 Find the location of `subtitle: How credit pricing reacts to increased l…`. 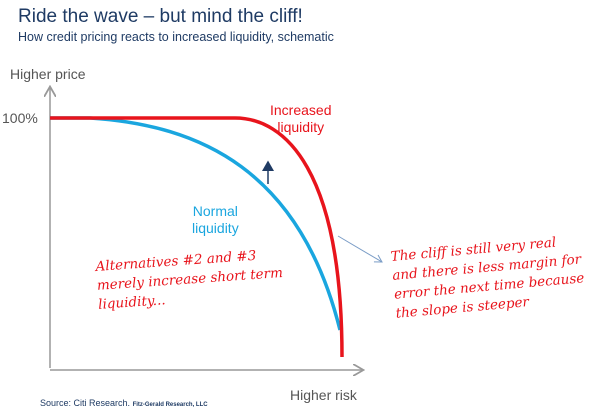

subtitle: How credit pricing reacts to increased l… is located at coordinates (176, 37).